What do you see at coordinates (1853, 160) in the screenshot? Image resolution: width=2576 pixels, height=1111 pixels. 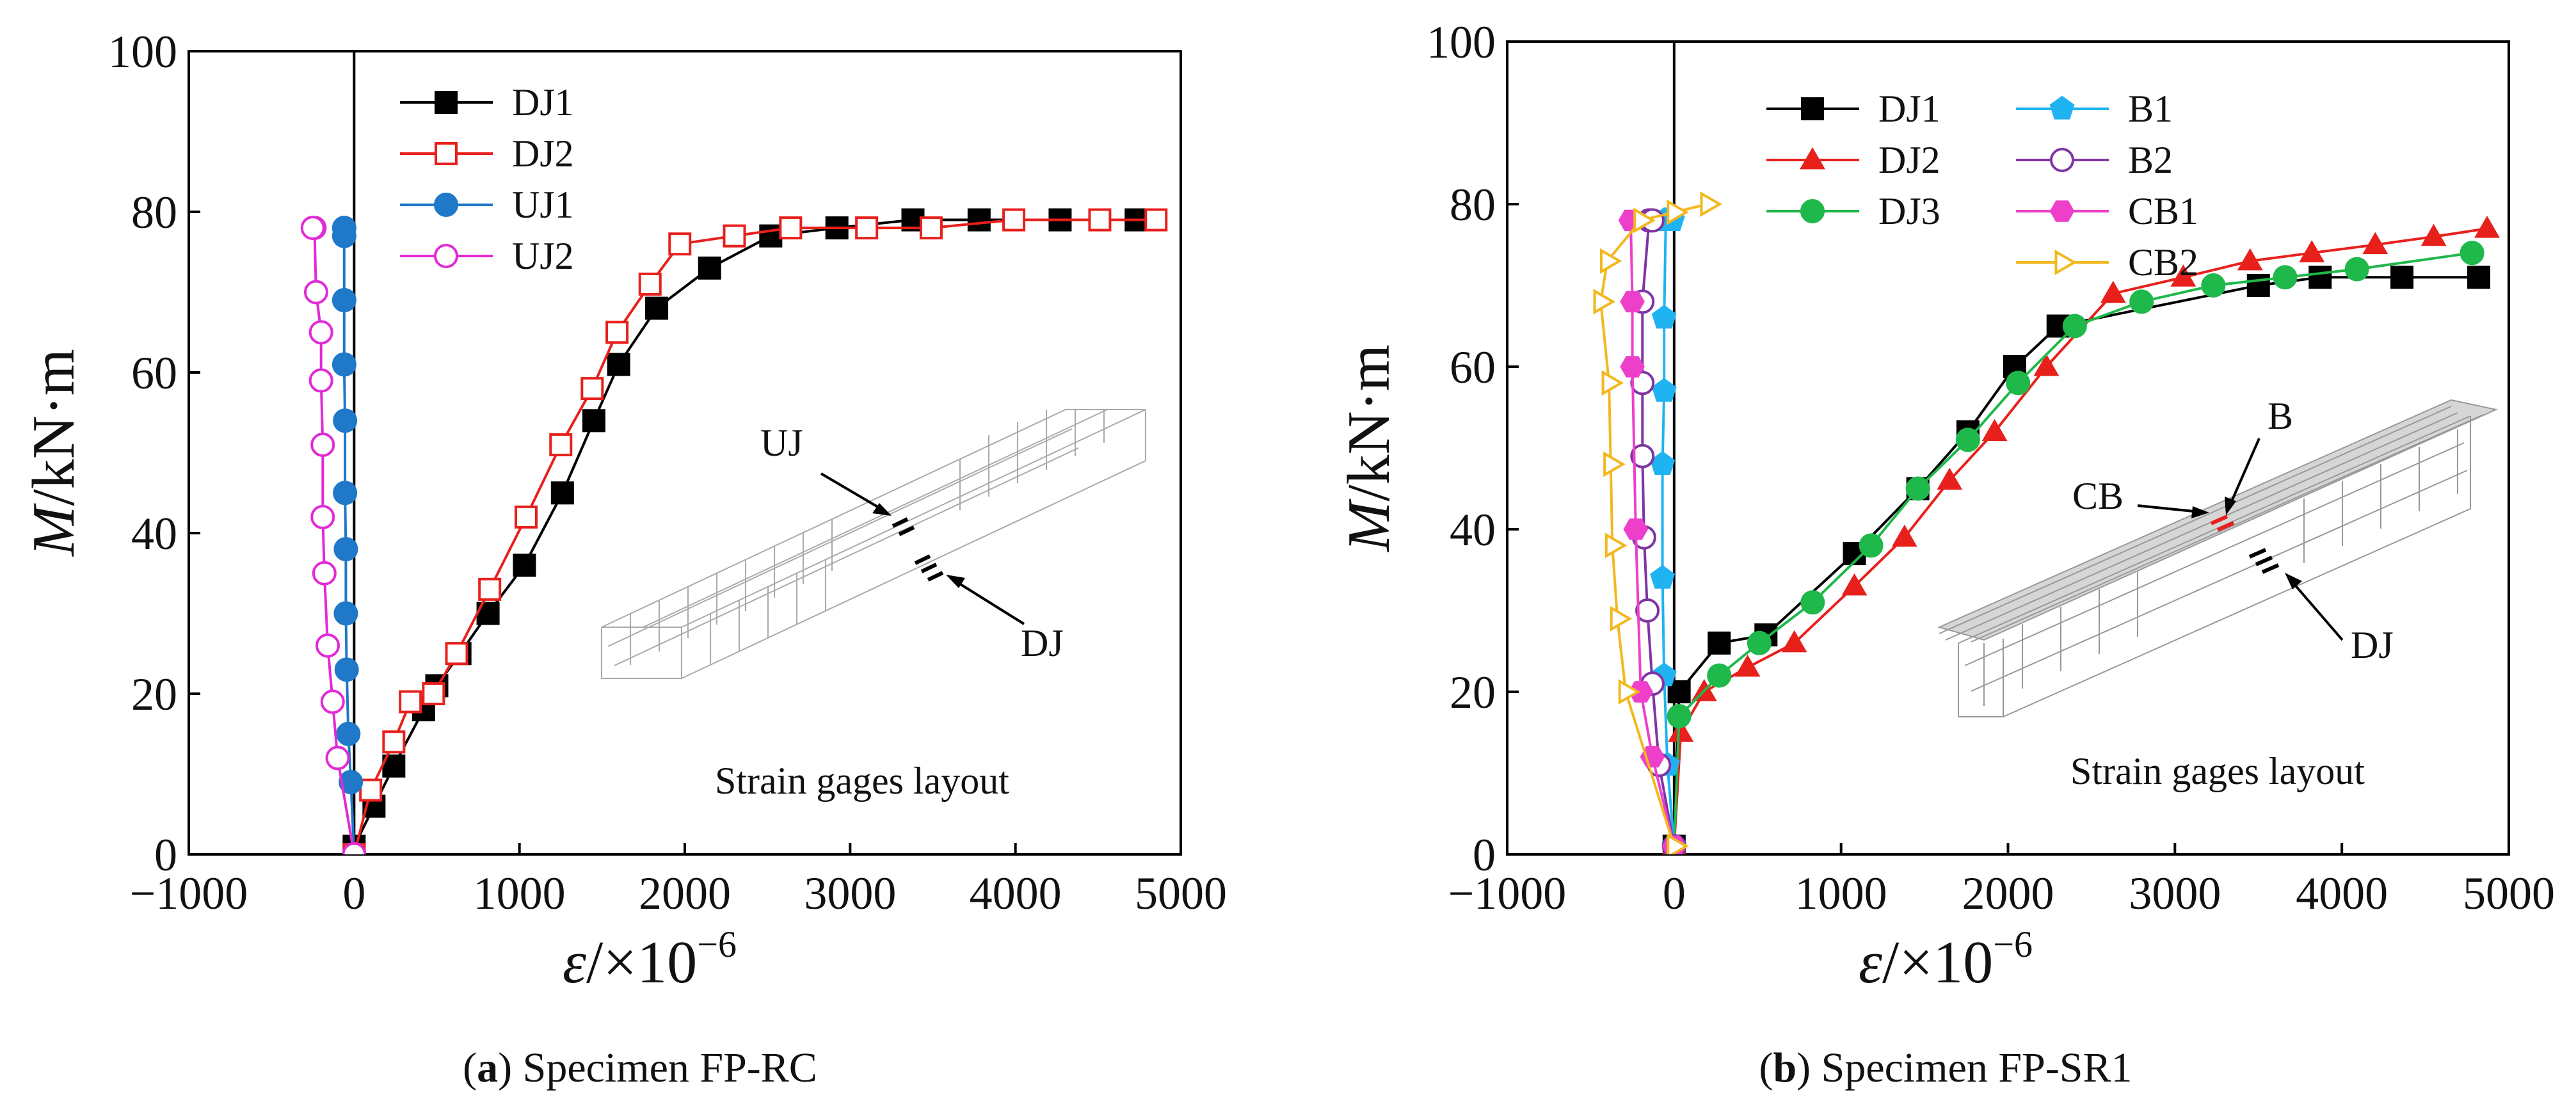 I see `legend-item-dj2: DJ2` at bounding box center [1853, 160].